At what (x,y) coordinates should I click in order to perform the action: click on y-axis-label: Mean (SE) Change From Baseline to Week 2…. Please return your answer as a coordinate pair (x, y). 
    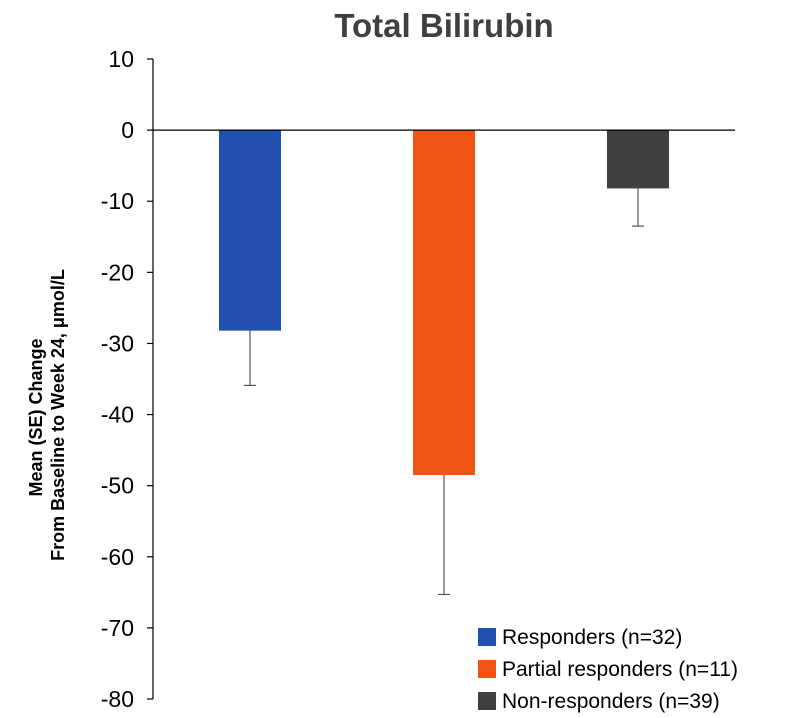
    Looking at the image, I should click on (47, 415).